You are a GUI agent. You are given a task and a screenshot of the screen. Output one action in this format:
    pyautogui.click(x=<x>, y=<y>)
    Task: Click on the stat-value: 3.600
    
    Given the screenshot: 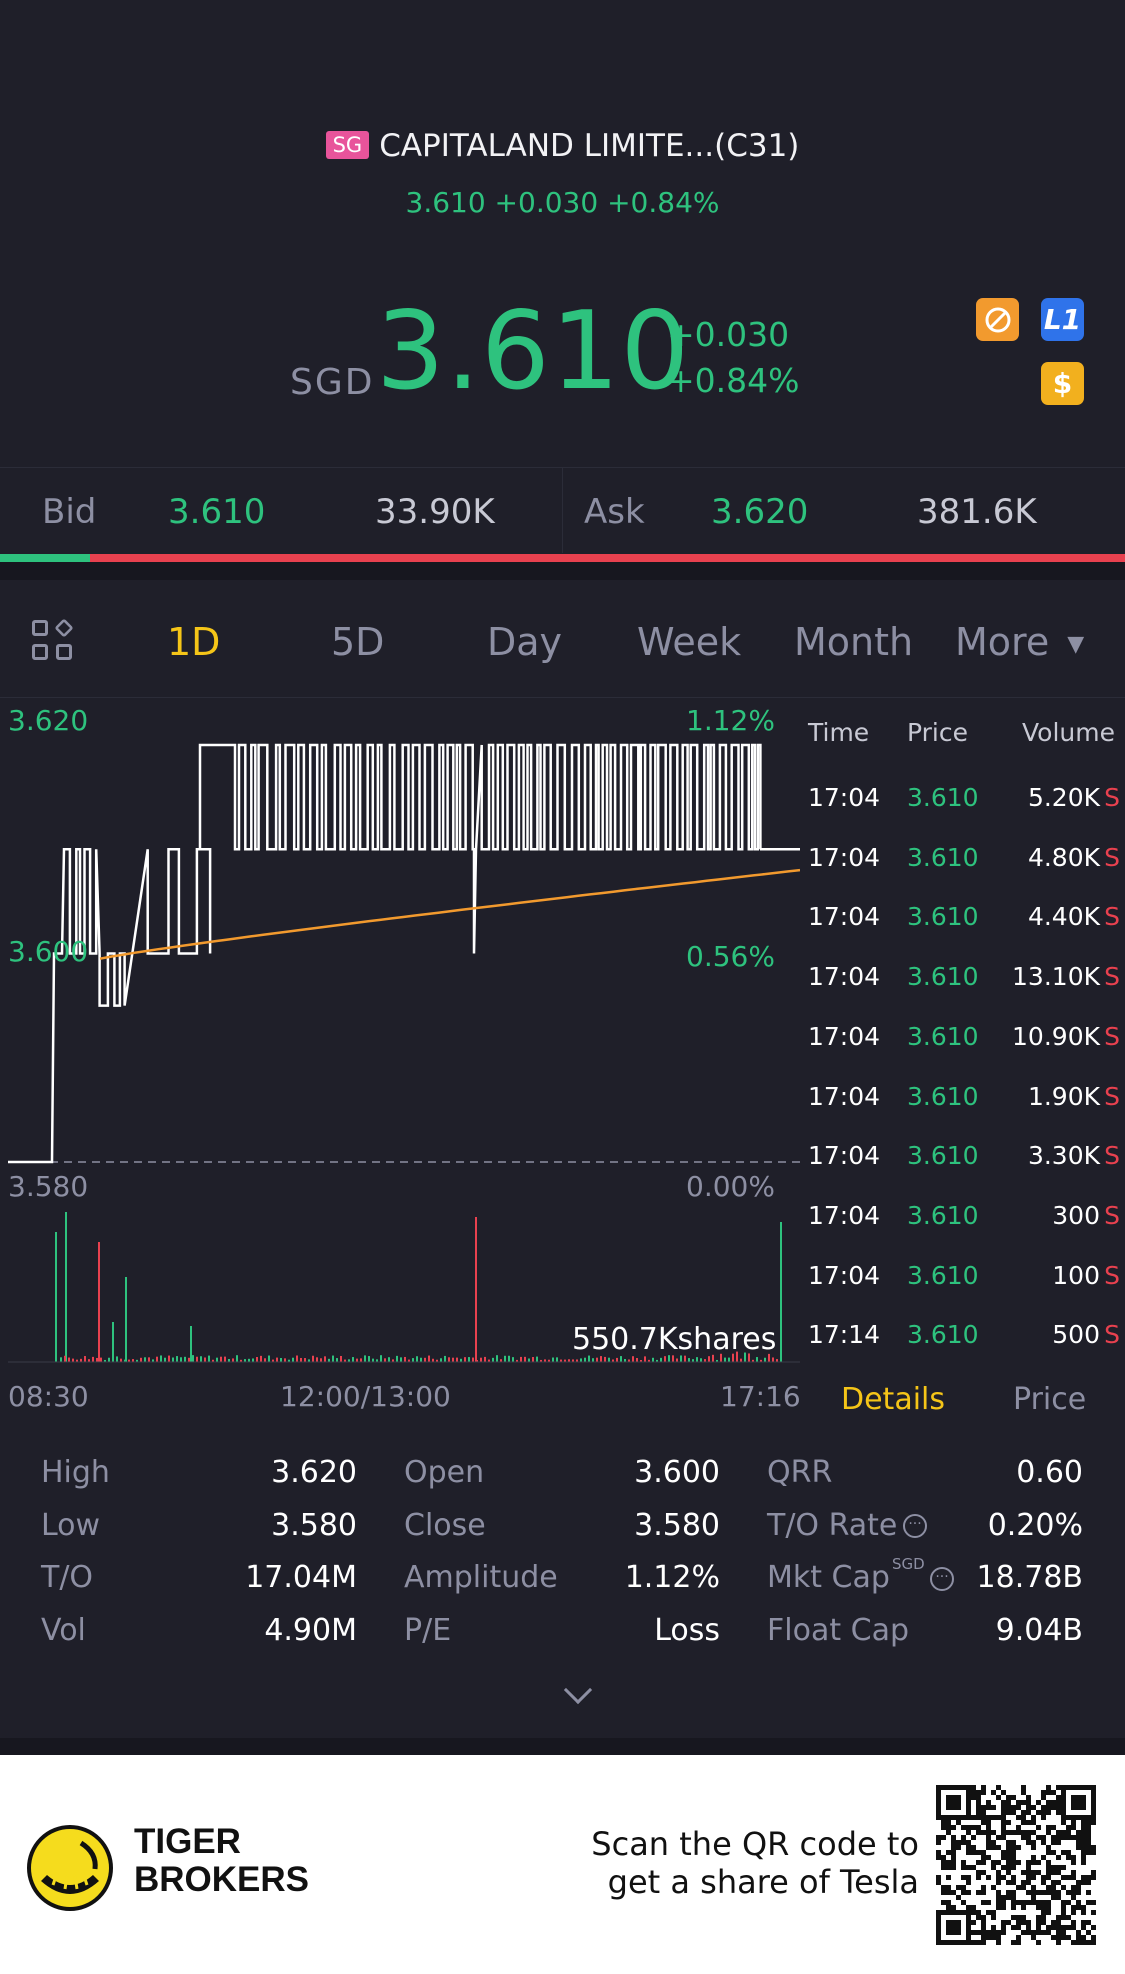 What is the action you would take?
    pyautogui.click(x=677, y=1472)
    